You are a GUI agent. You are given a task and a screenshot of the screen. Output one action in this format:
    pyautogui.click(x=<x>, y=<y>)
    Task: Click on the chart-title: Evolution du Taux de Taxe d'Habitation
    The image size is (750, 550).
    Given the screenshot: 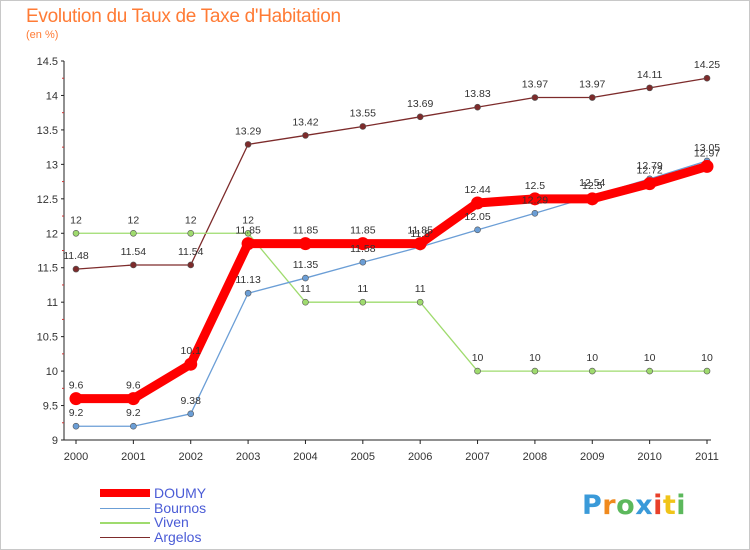 What is the action you would take?
    pyautogui.click(x=183, y=16)
    